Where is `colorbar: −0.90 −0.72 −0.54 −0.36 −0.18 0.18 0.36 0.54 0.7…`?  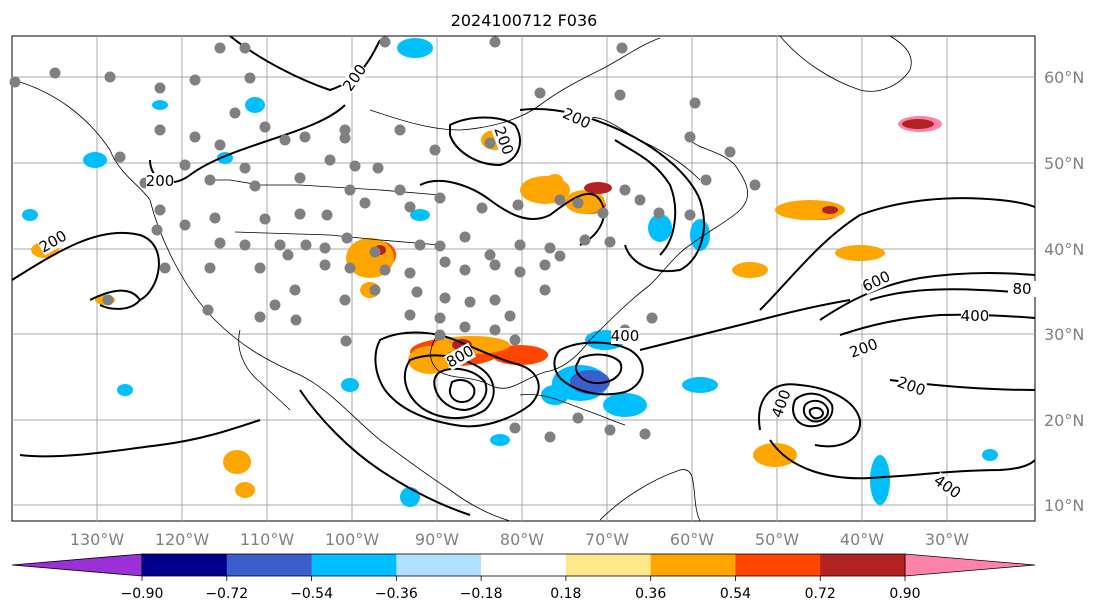
colorbar: −0.90 −0.72 −0.54 −0.36 −0.18 0.18 0.36 0.54 0.7… is located at coordinates (523, 577).